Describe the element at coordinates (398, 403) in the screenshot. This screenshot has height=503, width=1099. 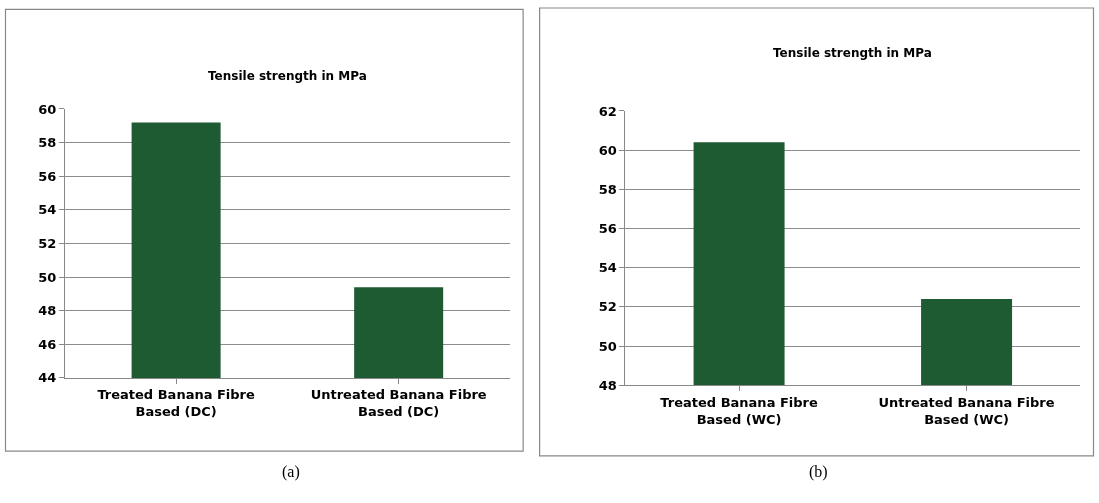
I see `x-tick-label: Untreated Banana Fibre Based (DC)` at that location.